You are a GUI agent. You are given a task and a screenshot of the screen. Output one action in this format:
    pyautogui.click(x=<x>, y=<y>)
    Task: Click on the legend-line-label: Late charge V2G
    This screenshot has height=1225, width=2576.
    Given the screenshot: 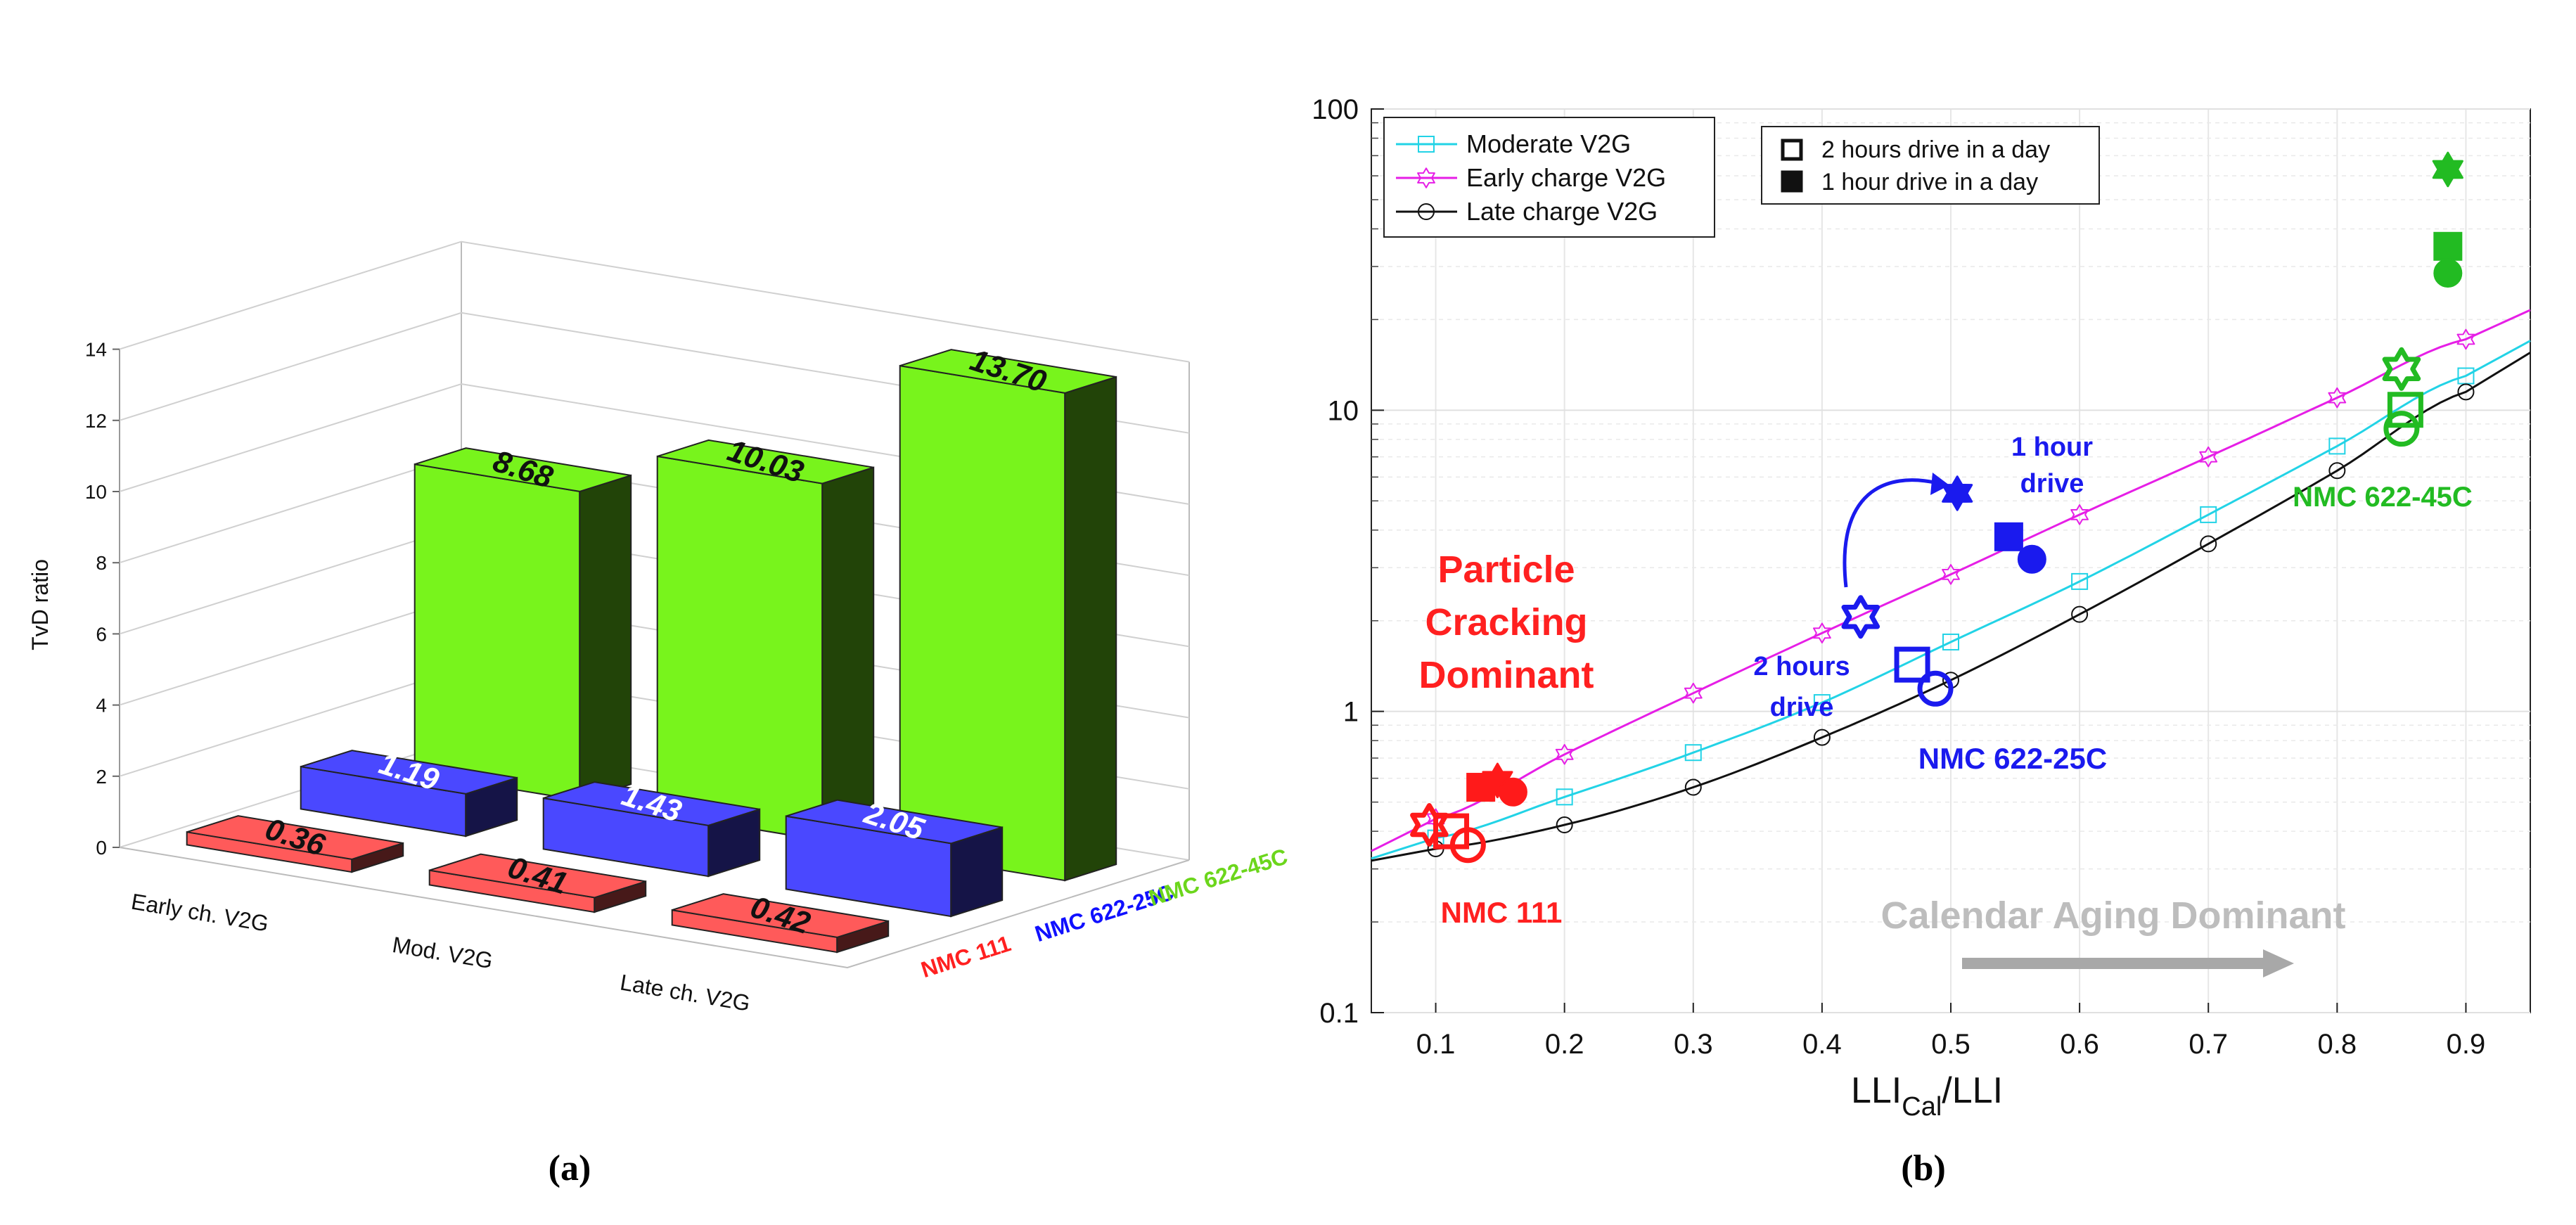 What is the action you would take?
    pyautogui.click(x=1562, y=211)
    